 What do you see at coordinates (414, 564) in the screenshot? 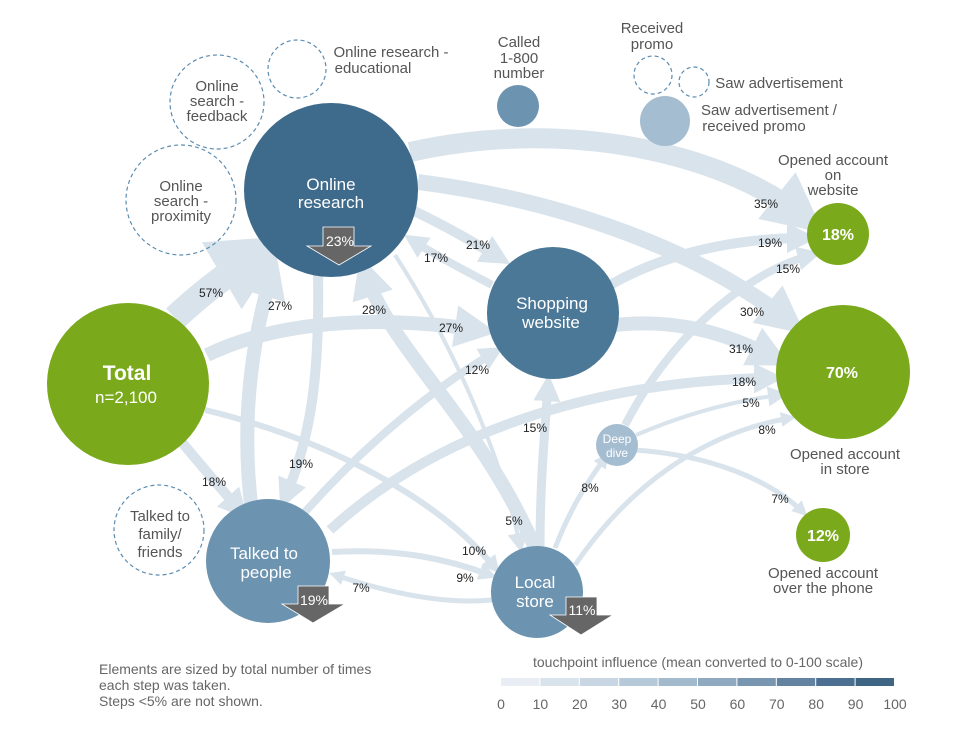
I see `flow-talked-store` at bounding box center [414, 564].